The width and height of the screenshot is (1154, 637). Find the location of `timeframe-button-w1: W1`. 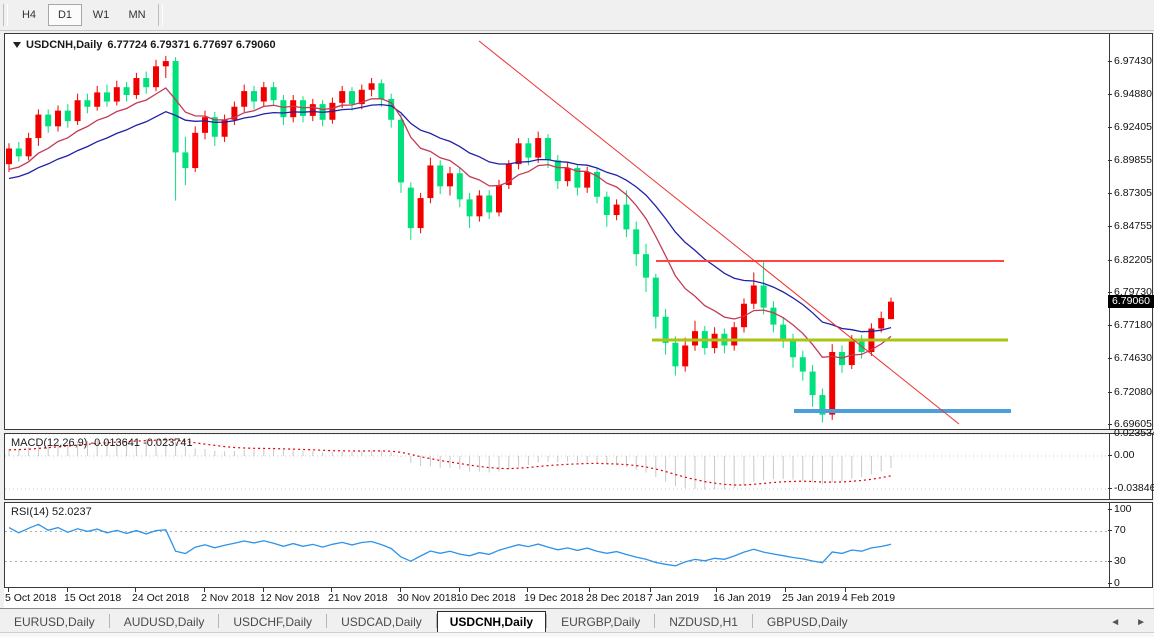

timeframe-button-w1: W1 is located at coordinates (101, 15).